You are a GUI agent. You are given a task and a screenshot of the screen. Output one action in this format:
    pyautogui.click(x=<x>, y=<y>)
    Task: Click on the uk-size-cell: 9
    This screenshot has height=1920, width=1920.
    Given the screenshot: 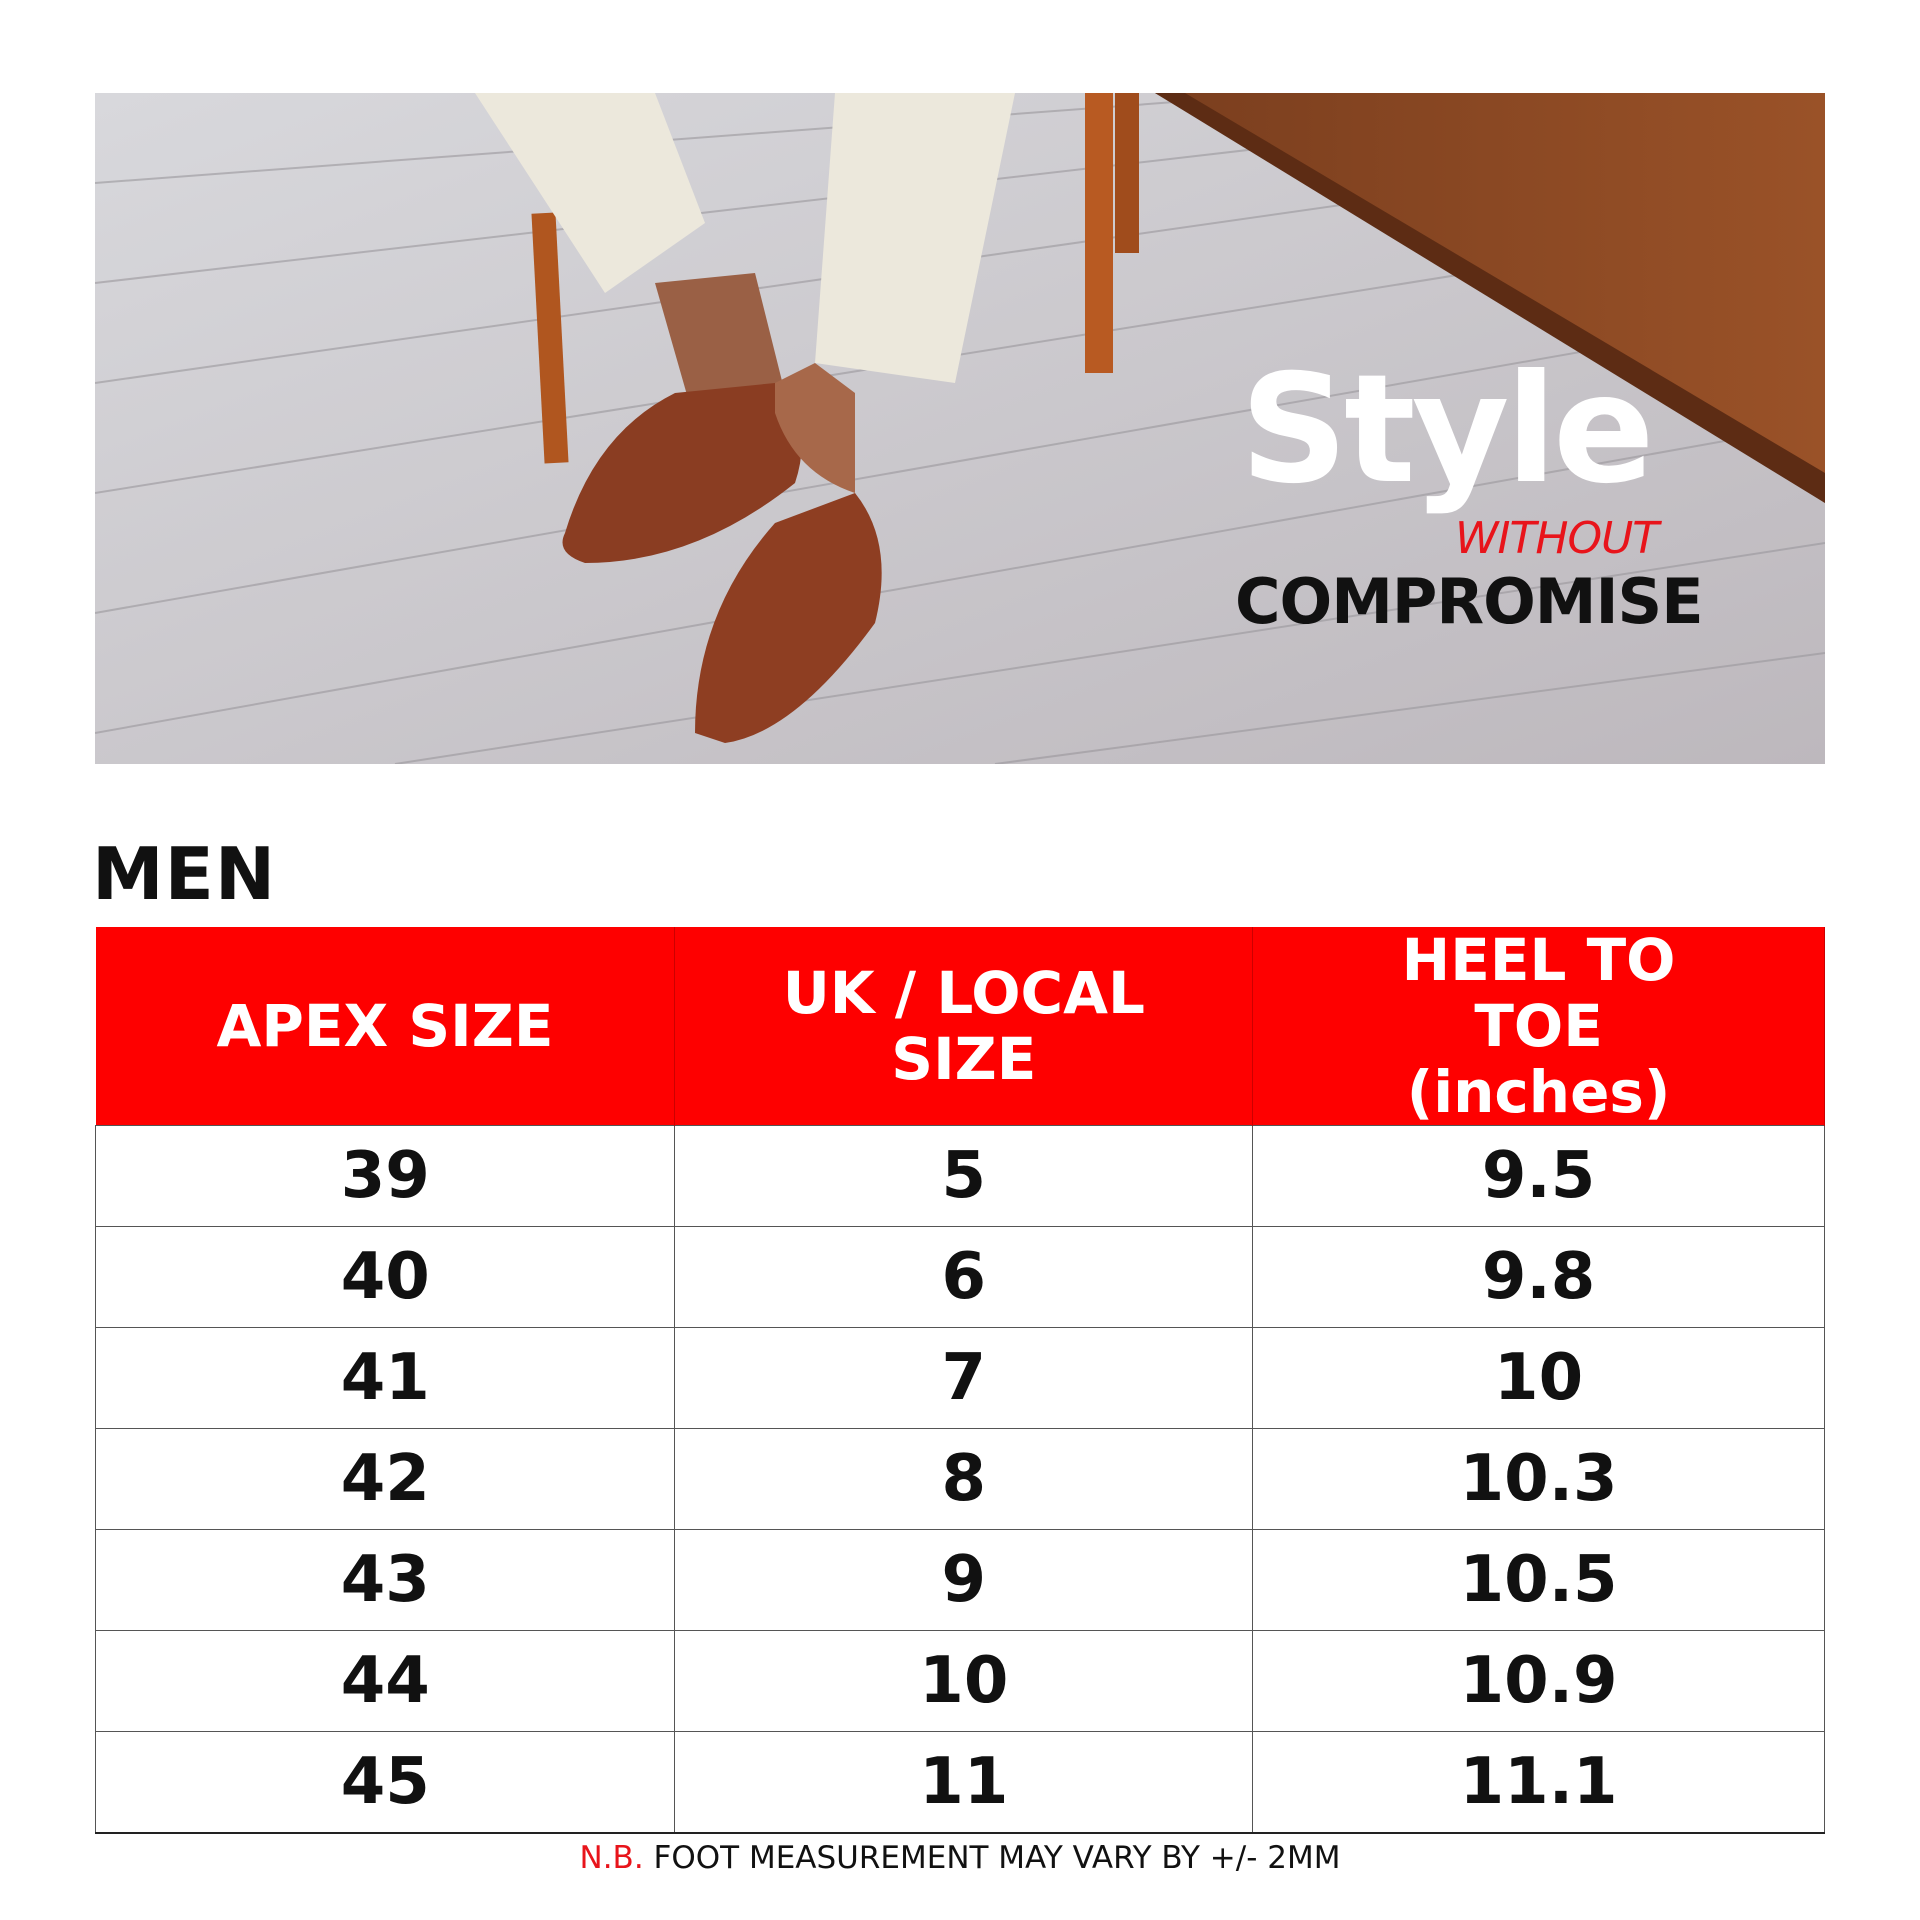 What is the action you would take?
    pyautogui.click(x=964, y=1580)
    